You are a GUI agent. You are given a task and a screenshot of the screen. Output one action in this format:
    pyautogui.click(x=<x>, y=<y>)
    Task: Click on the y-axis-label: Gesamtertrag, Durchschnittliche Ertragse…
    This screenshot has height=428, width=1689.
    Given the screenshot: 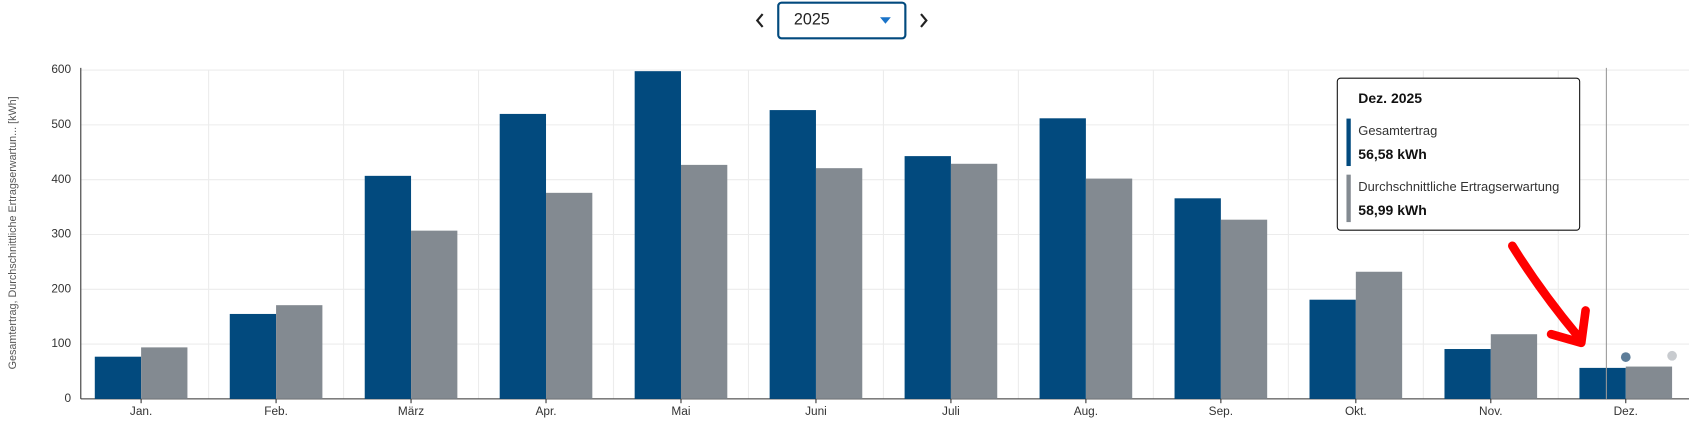 What is the action you would take?
    pyautogui.click(x=13, y=232)
    